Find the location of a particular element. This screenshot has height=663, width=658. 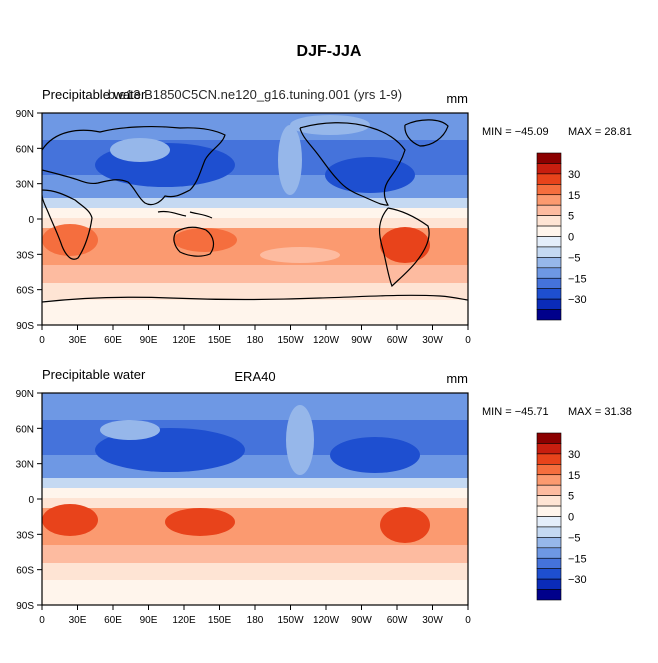

x-tick-label: 150E is located at coordinates (220, 340).